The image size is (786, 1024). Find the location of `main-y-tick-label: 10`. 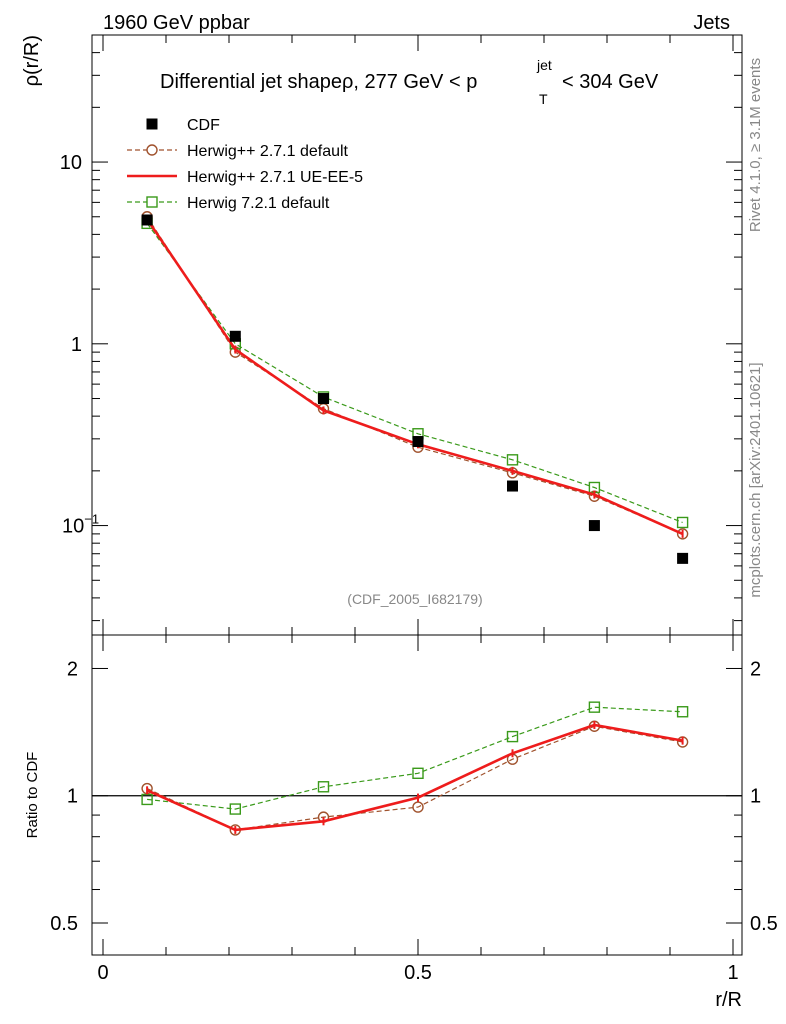

main-y-tick-label: 10 is located at coordinates (71, 163).